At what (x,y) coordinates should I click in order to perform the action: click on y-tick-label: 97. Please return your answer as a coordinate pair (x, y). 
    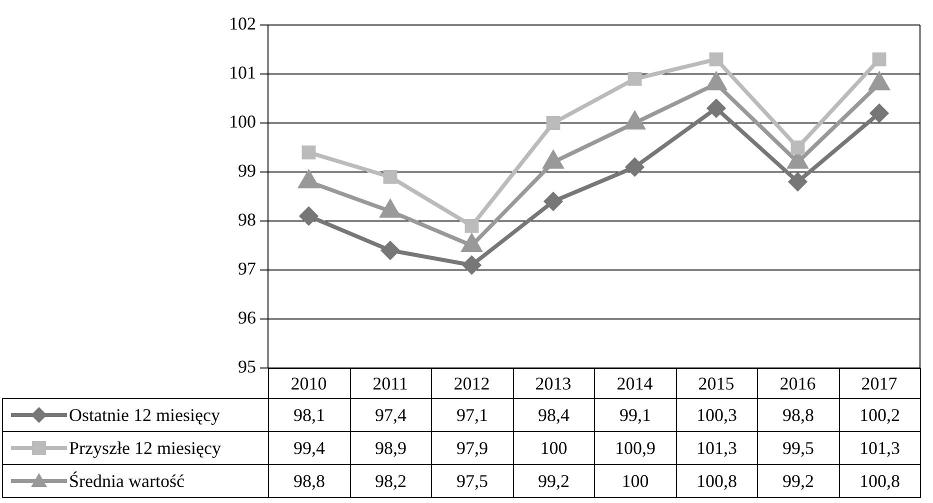
    Looking at the image, I should click on (247, 268).